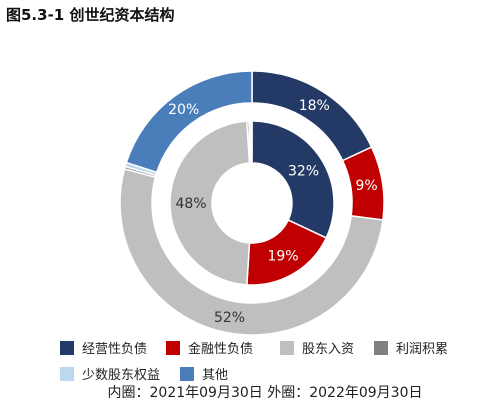 The height and width of the screenshot is (410, 490). I want to click on outer-ring-data-label-0: 18%, so click(314, 106).